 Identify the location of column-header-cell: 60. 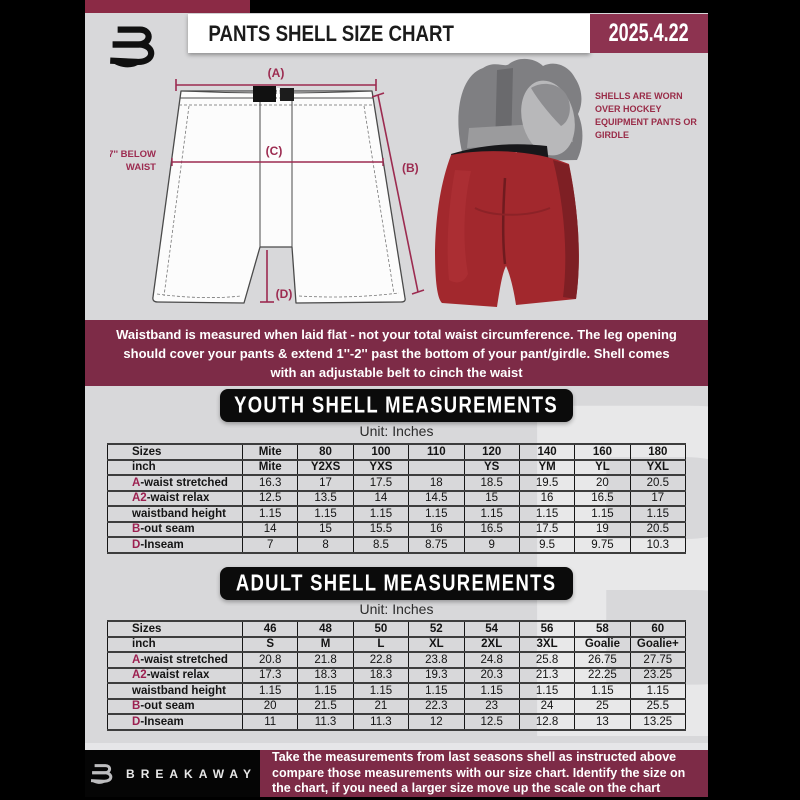
(658, 629).